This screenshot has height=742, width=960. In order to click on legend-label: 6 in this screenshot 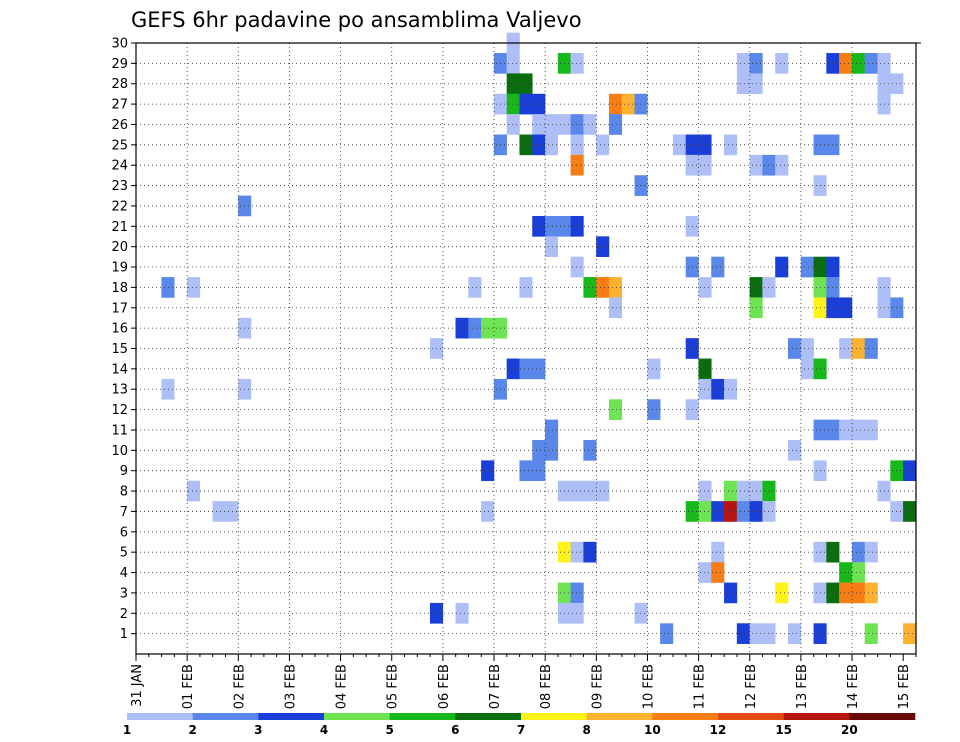, I will do `click(455, 730)`.